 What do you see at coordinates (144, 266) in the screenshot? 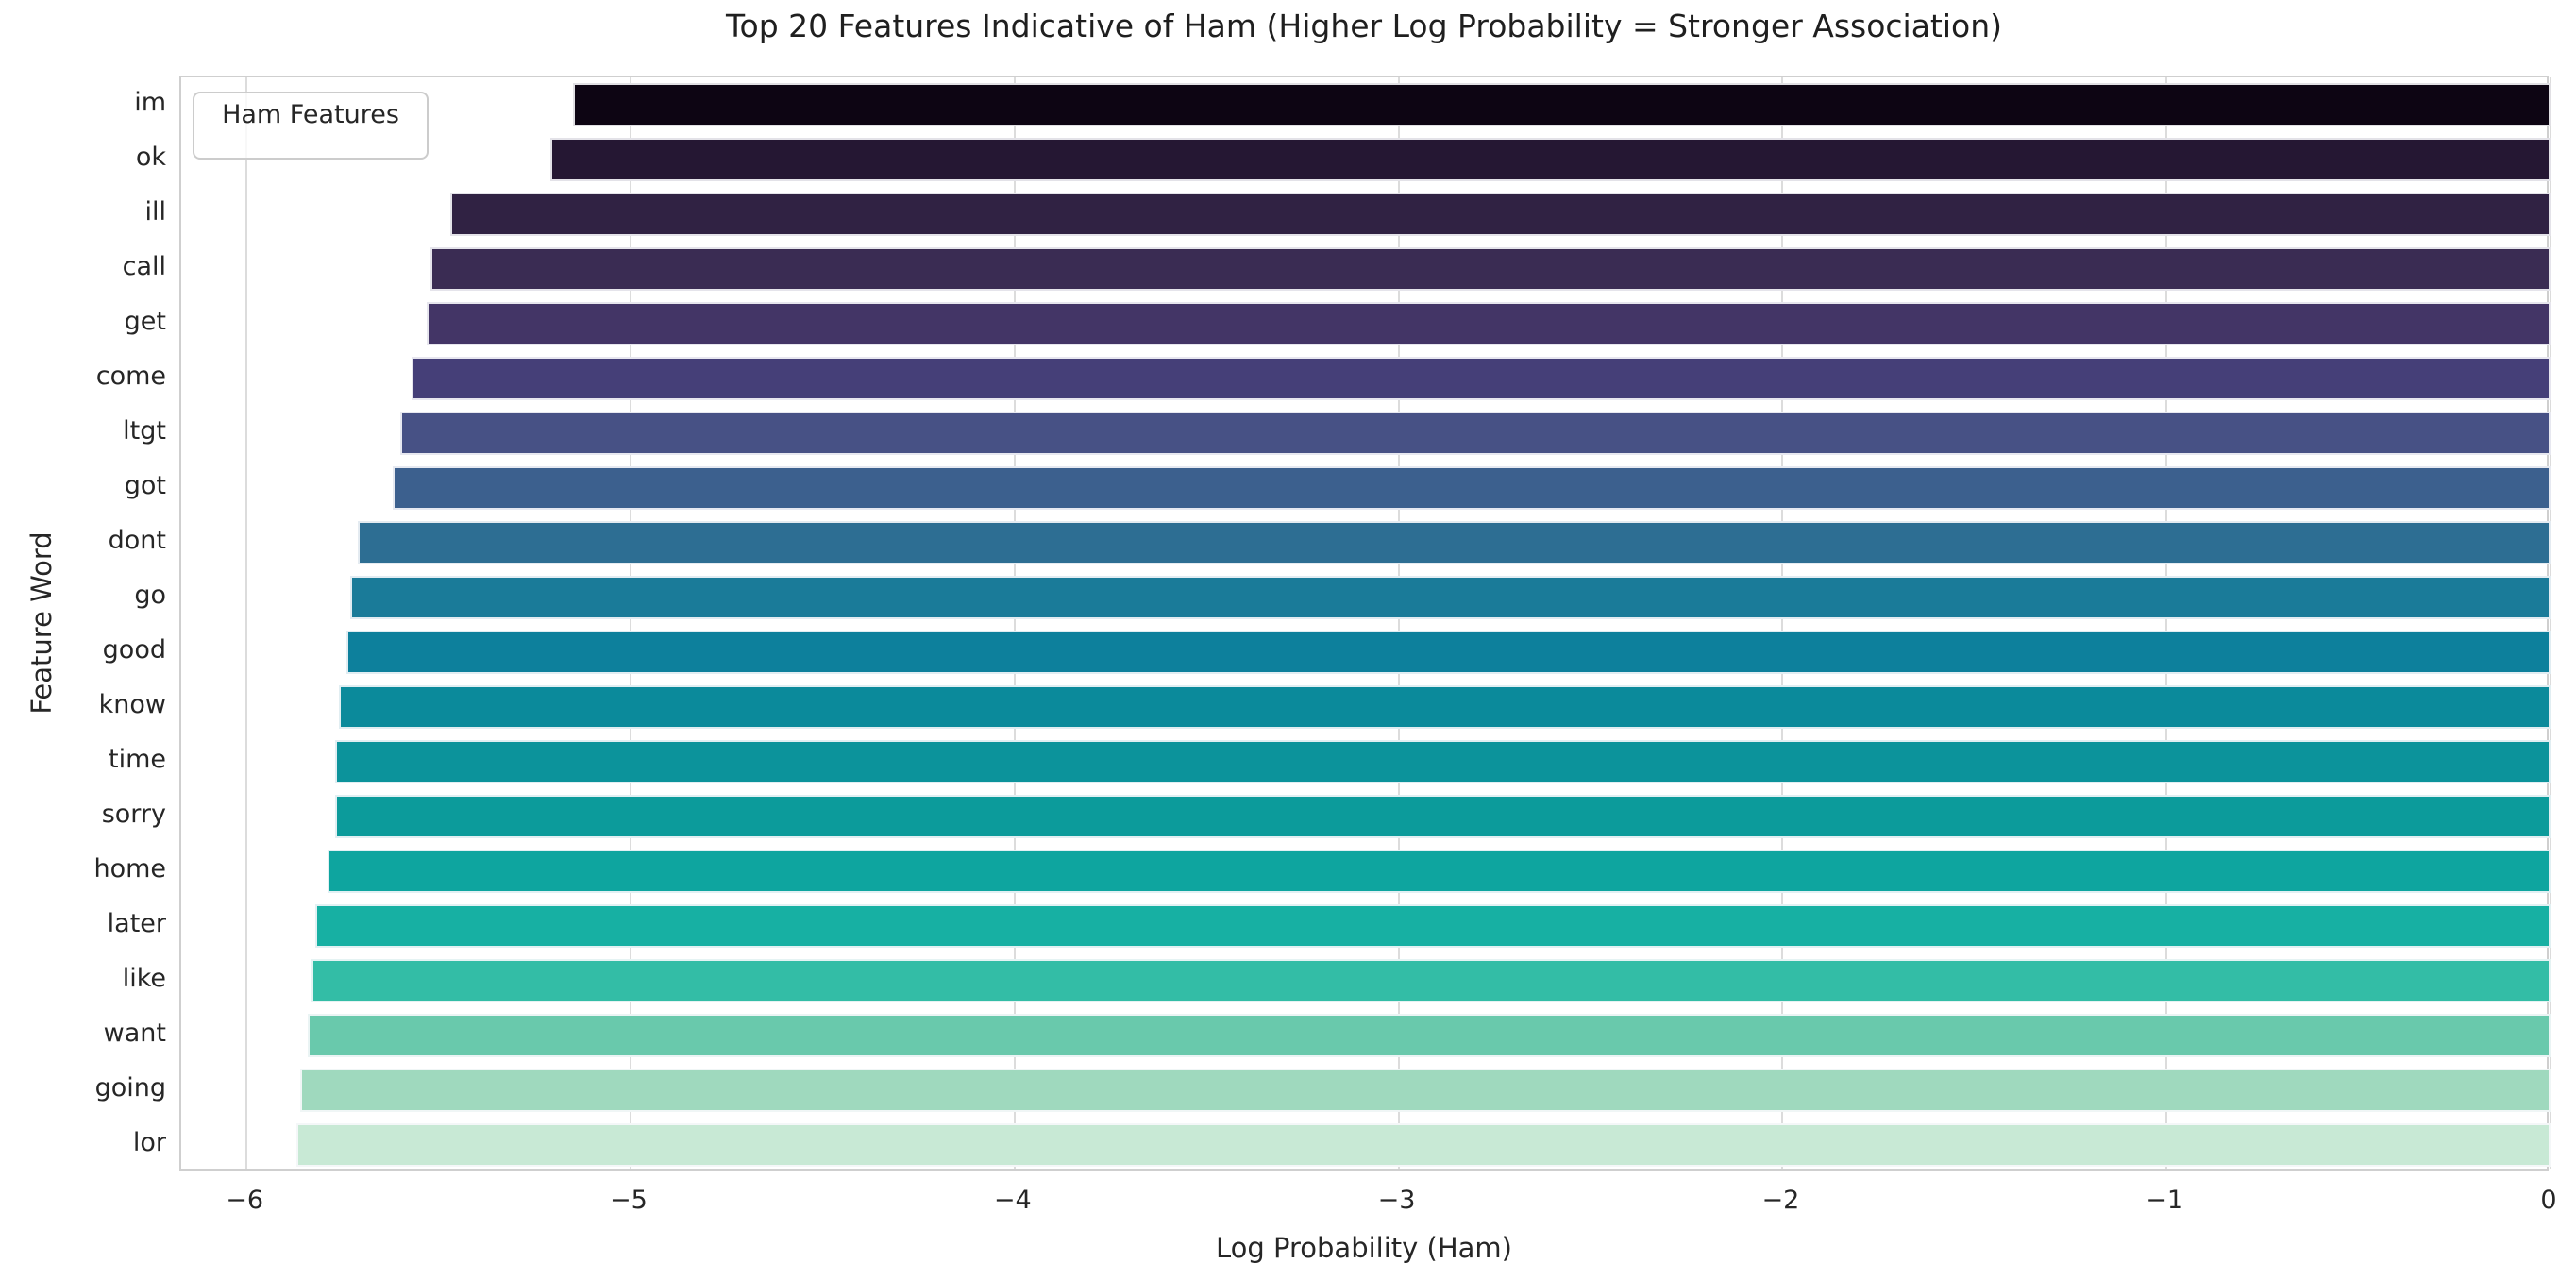
I see `y-tick-label: call` at bounding box center [144, 266].